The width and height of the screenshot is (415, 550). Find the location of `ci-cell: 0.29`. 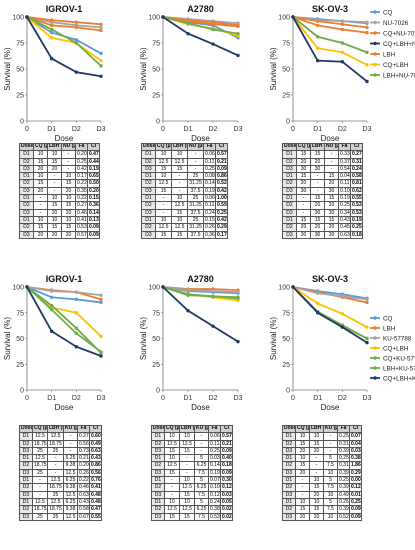

ci-cell: 0.29 is located at coordinates (221, 227).